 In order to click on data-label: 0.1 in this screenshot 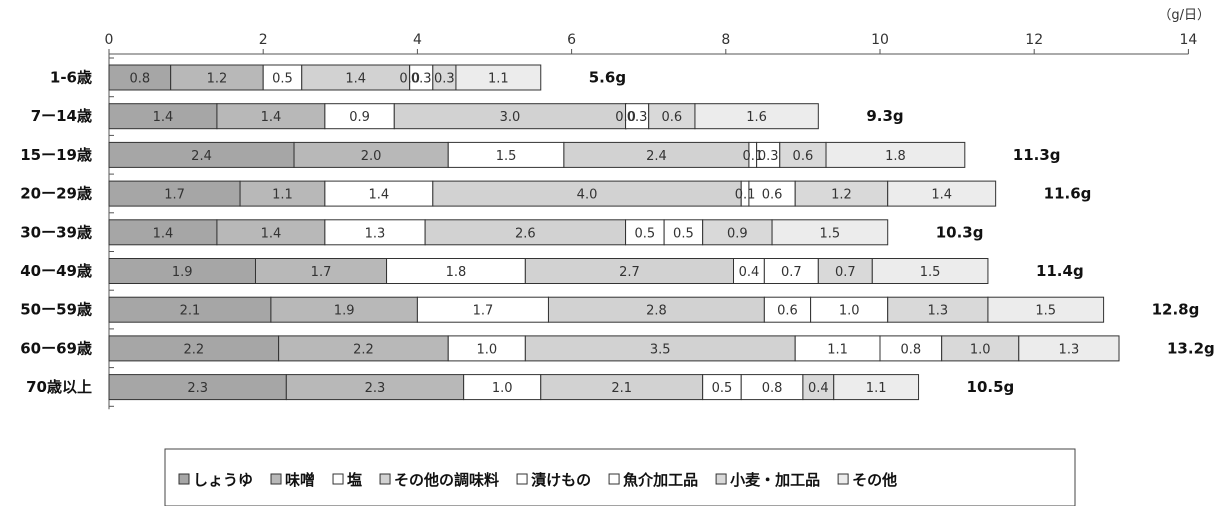, I will do `click(752, 156)`.